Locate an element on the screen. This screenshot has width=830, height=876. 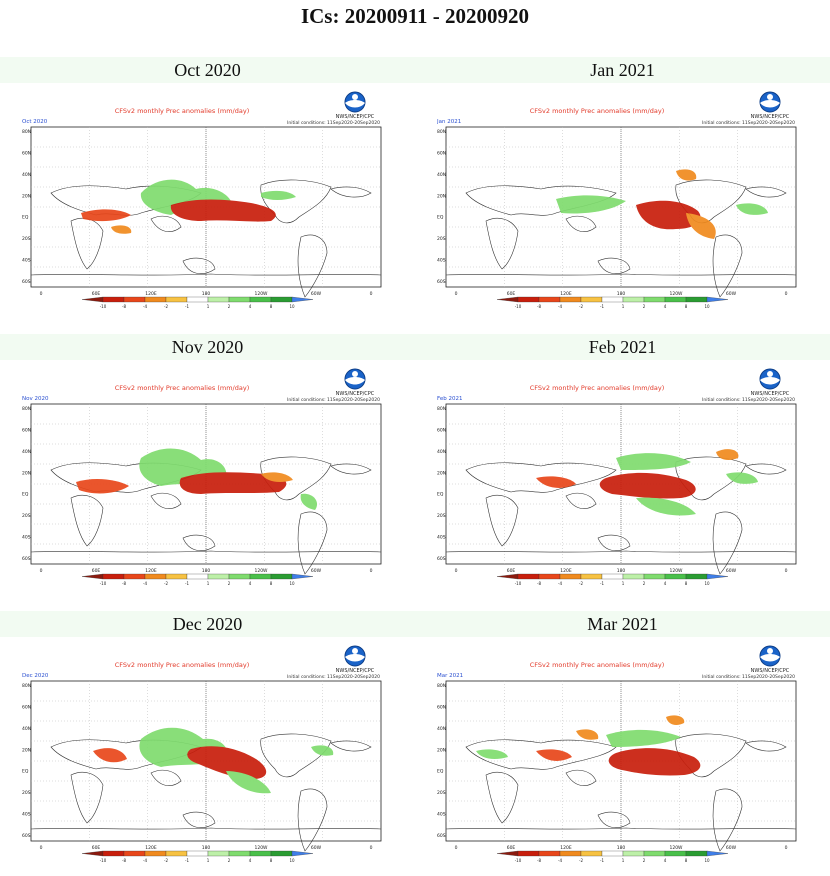
page-title: ICs: 20200911 - 20200920 is located at coordinates (415, 16).